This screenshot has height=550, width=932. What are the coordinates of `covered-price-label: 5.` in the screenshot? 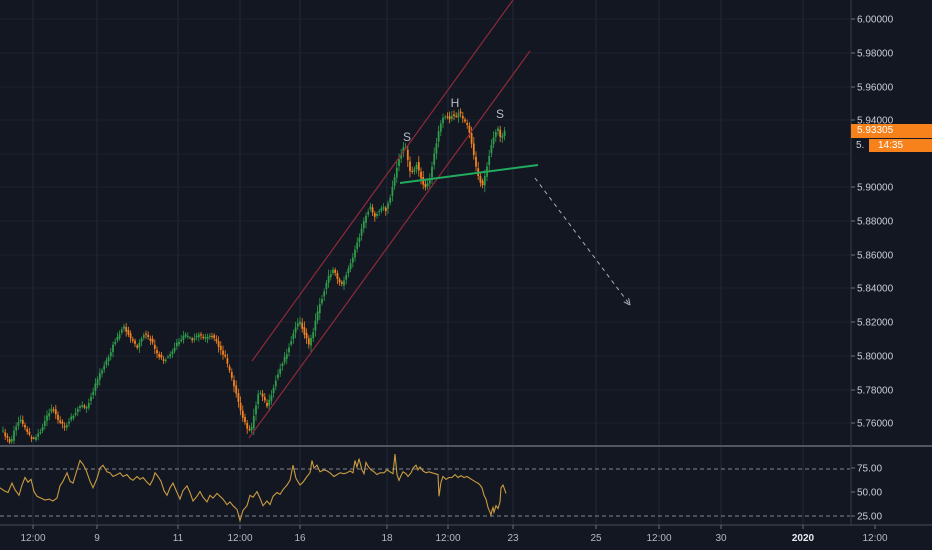 It's located at (860, 145).